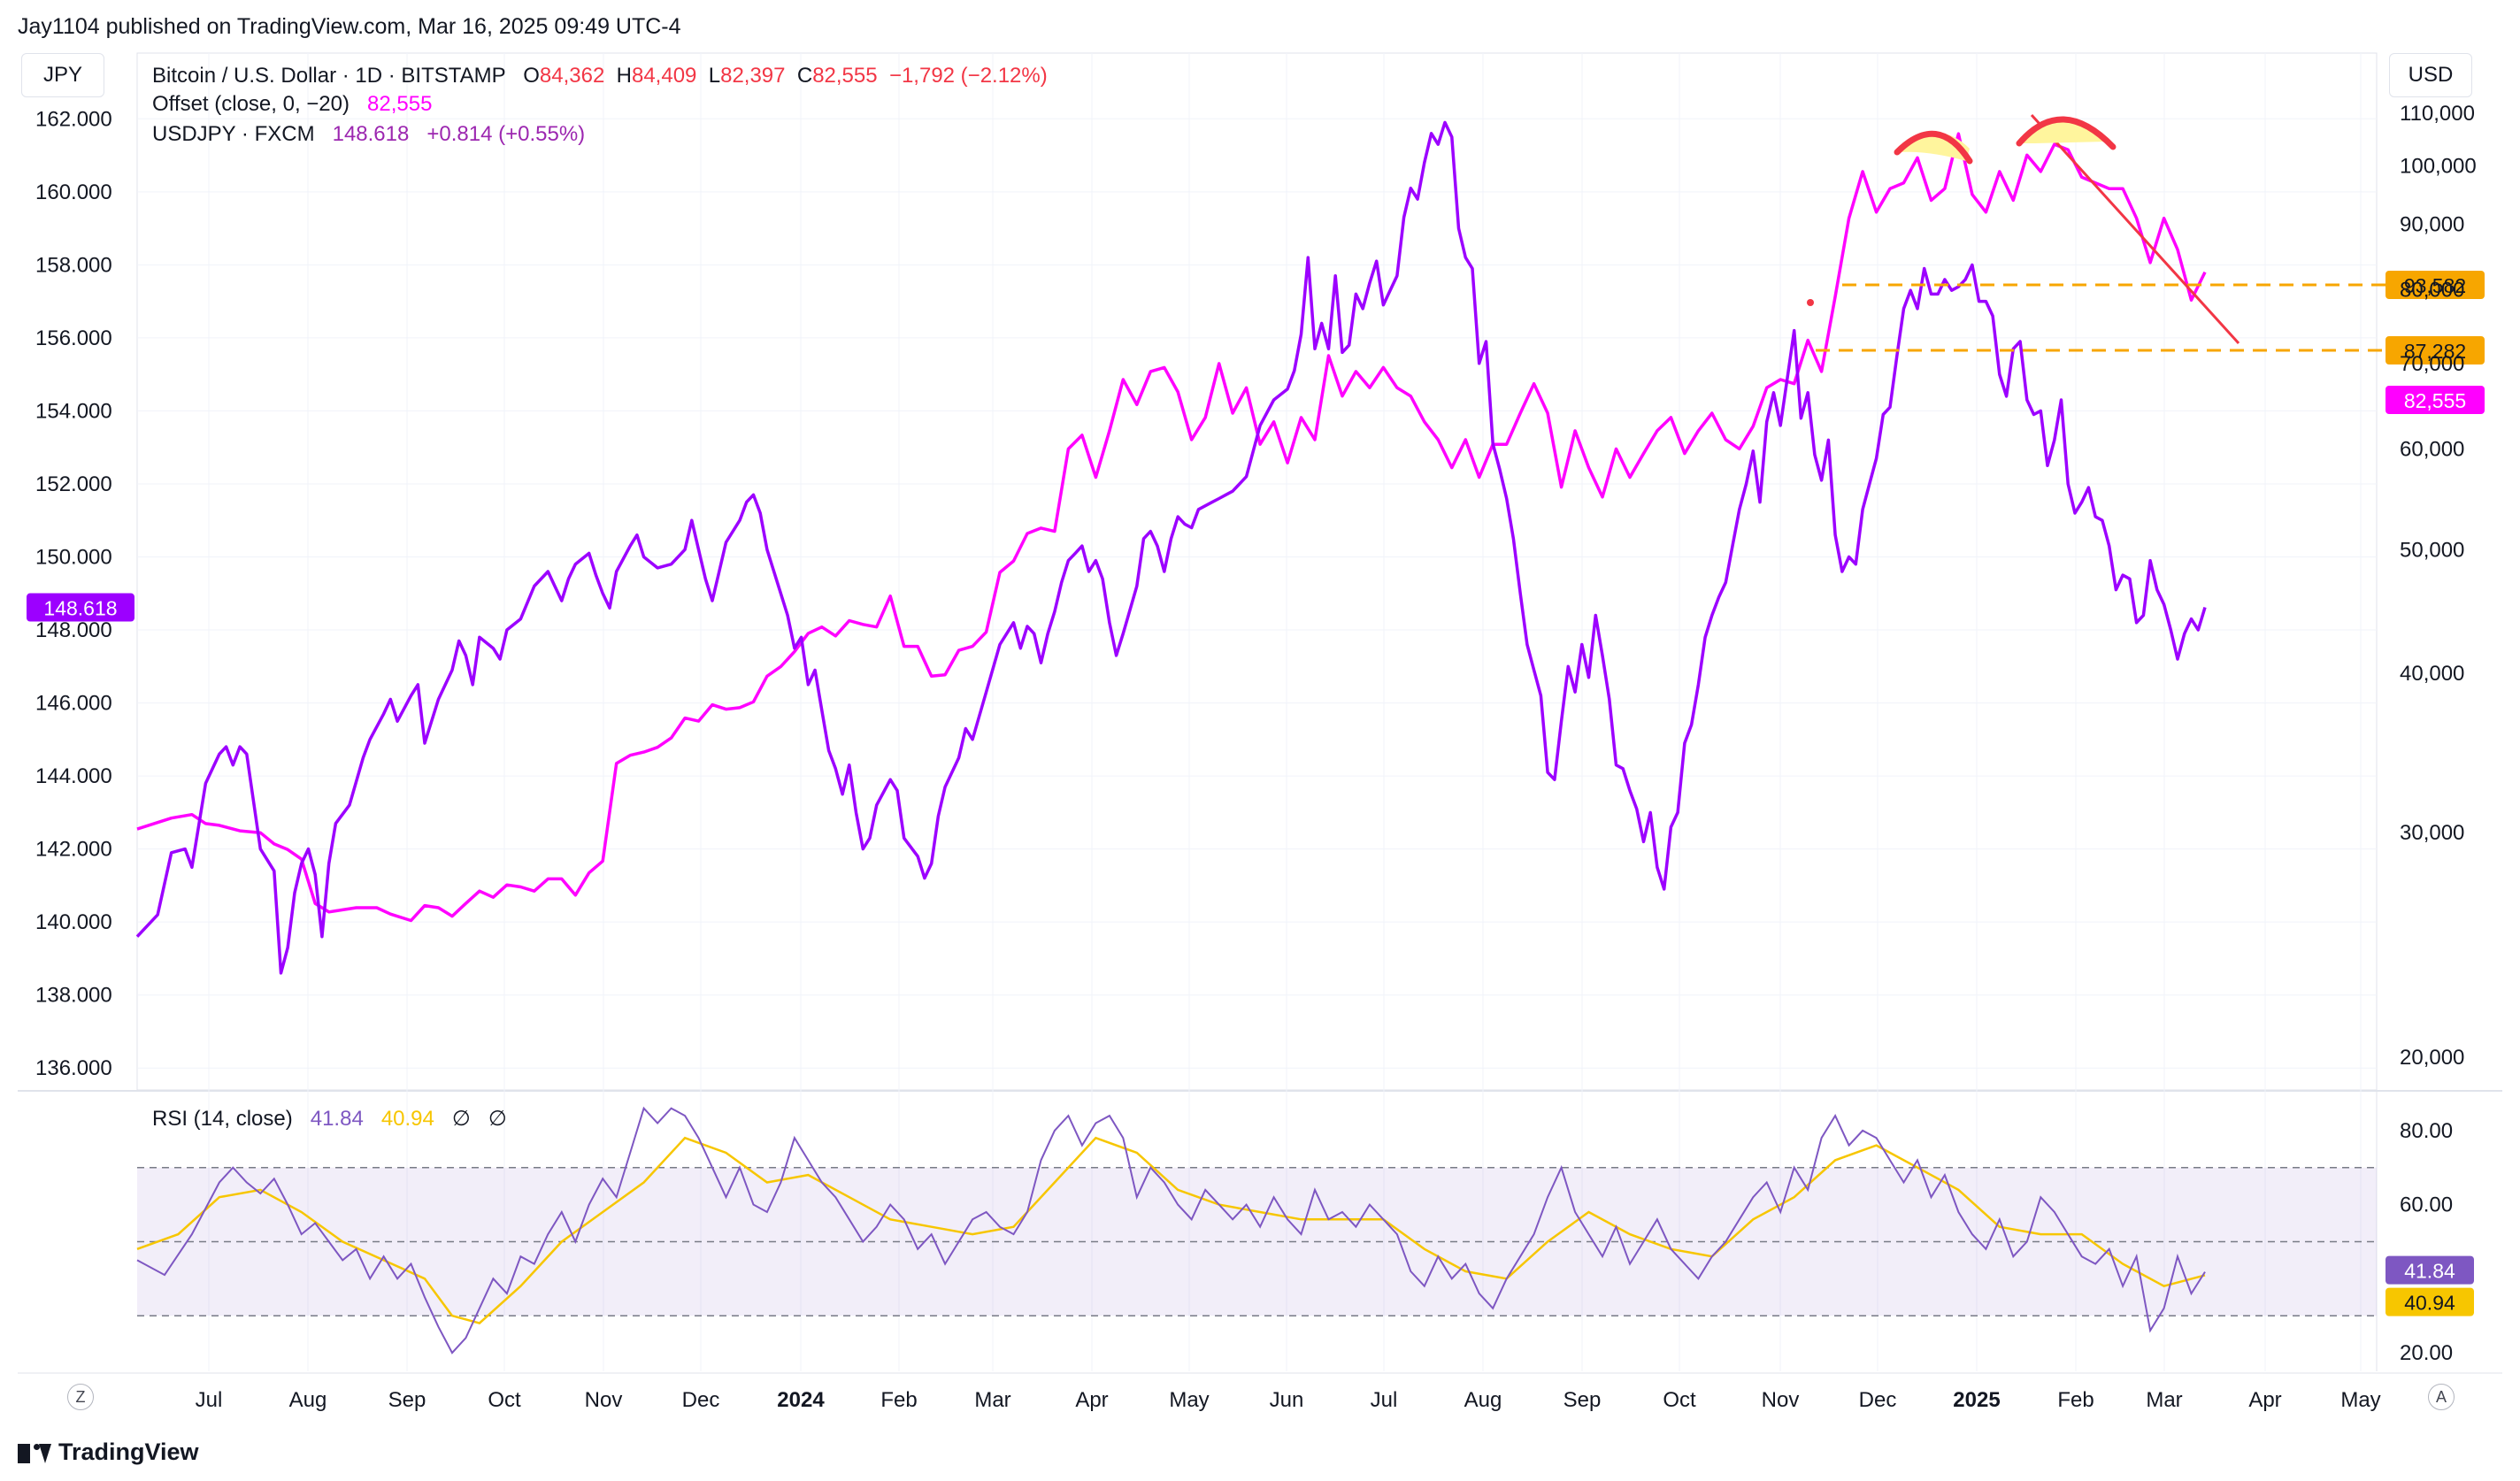 The width and height of the screenshot is (2520, 1481). I want to click on rsi-ma-line, so click(1171, 1230).